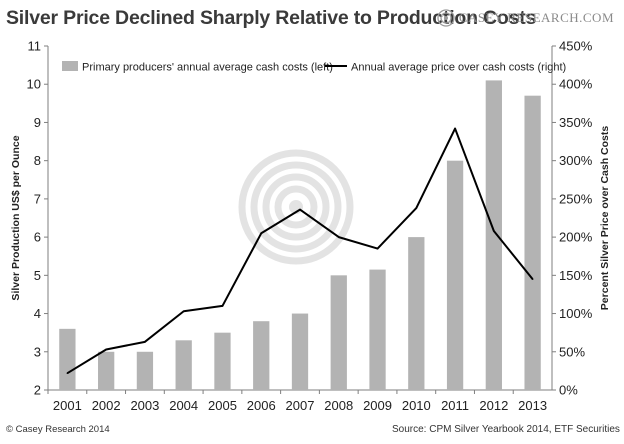  I want to click on line-point-2009, so click(377, 248).